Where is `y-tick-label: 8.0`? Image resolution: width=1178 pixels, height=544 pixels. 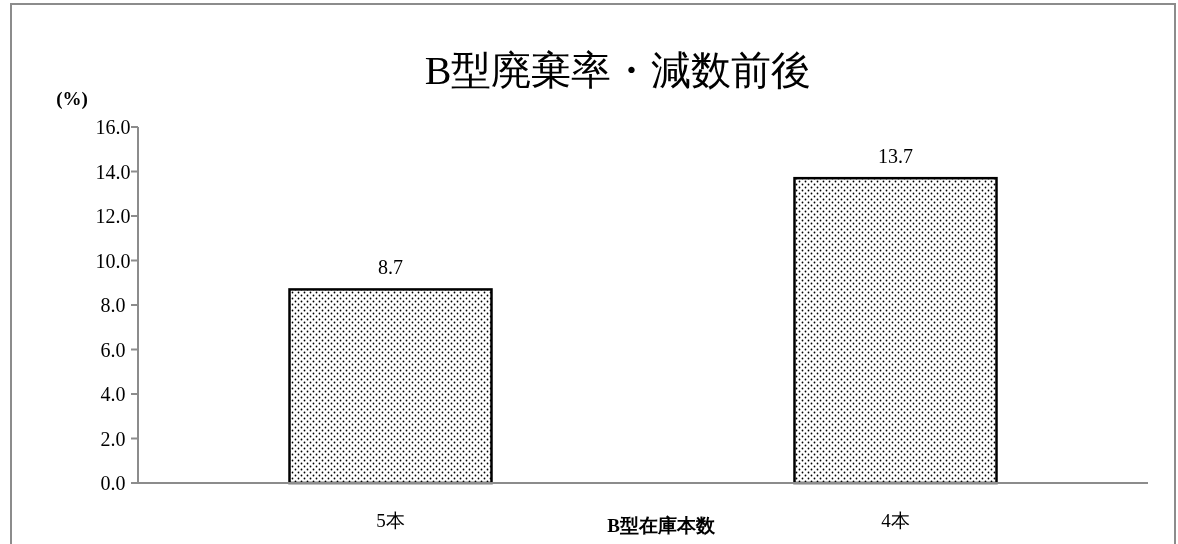 y-tick-label: 8.0 is located at coordinates (113, 305).